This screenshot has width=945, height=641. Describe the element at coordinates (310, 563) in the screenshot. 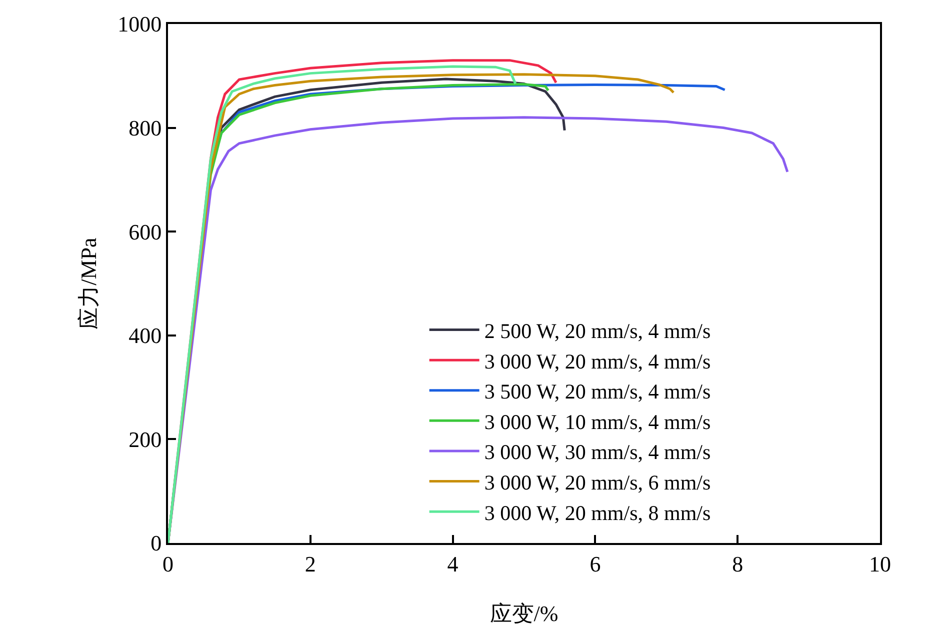

I see `x-tick-label: 2` at that location.